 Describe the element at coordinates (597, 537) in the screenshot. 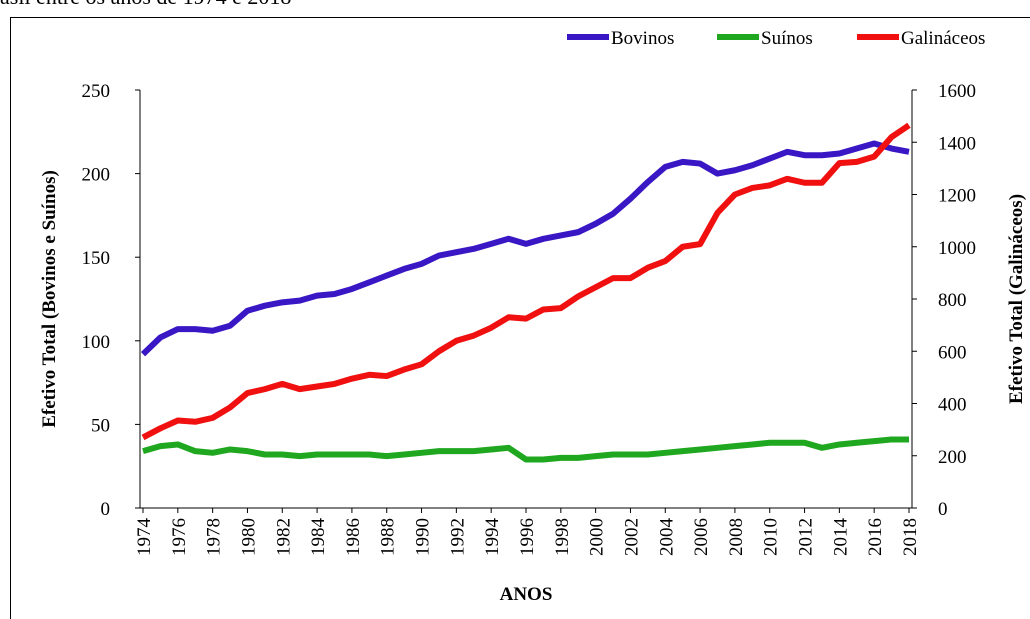

I see `x-tick-label: 2000` at that location.